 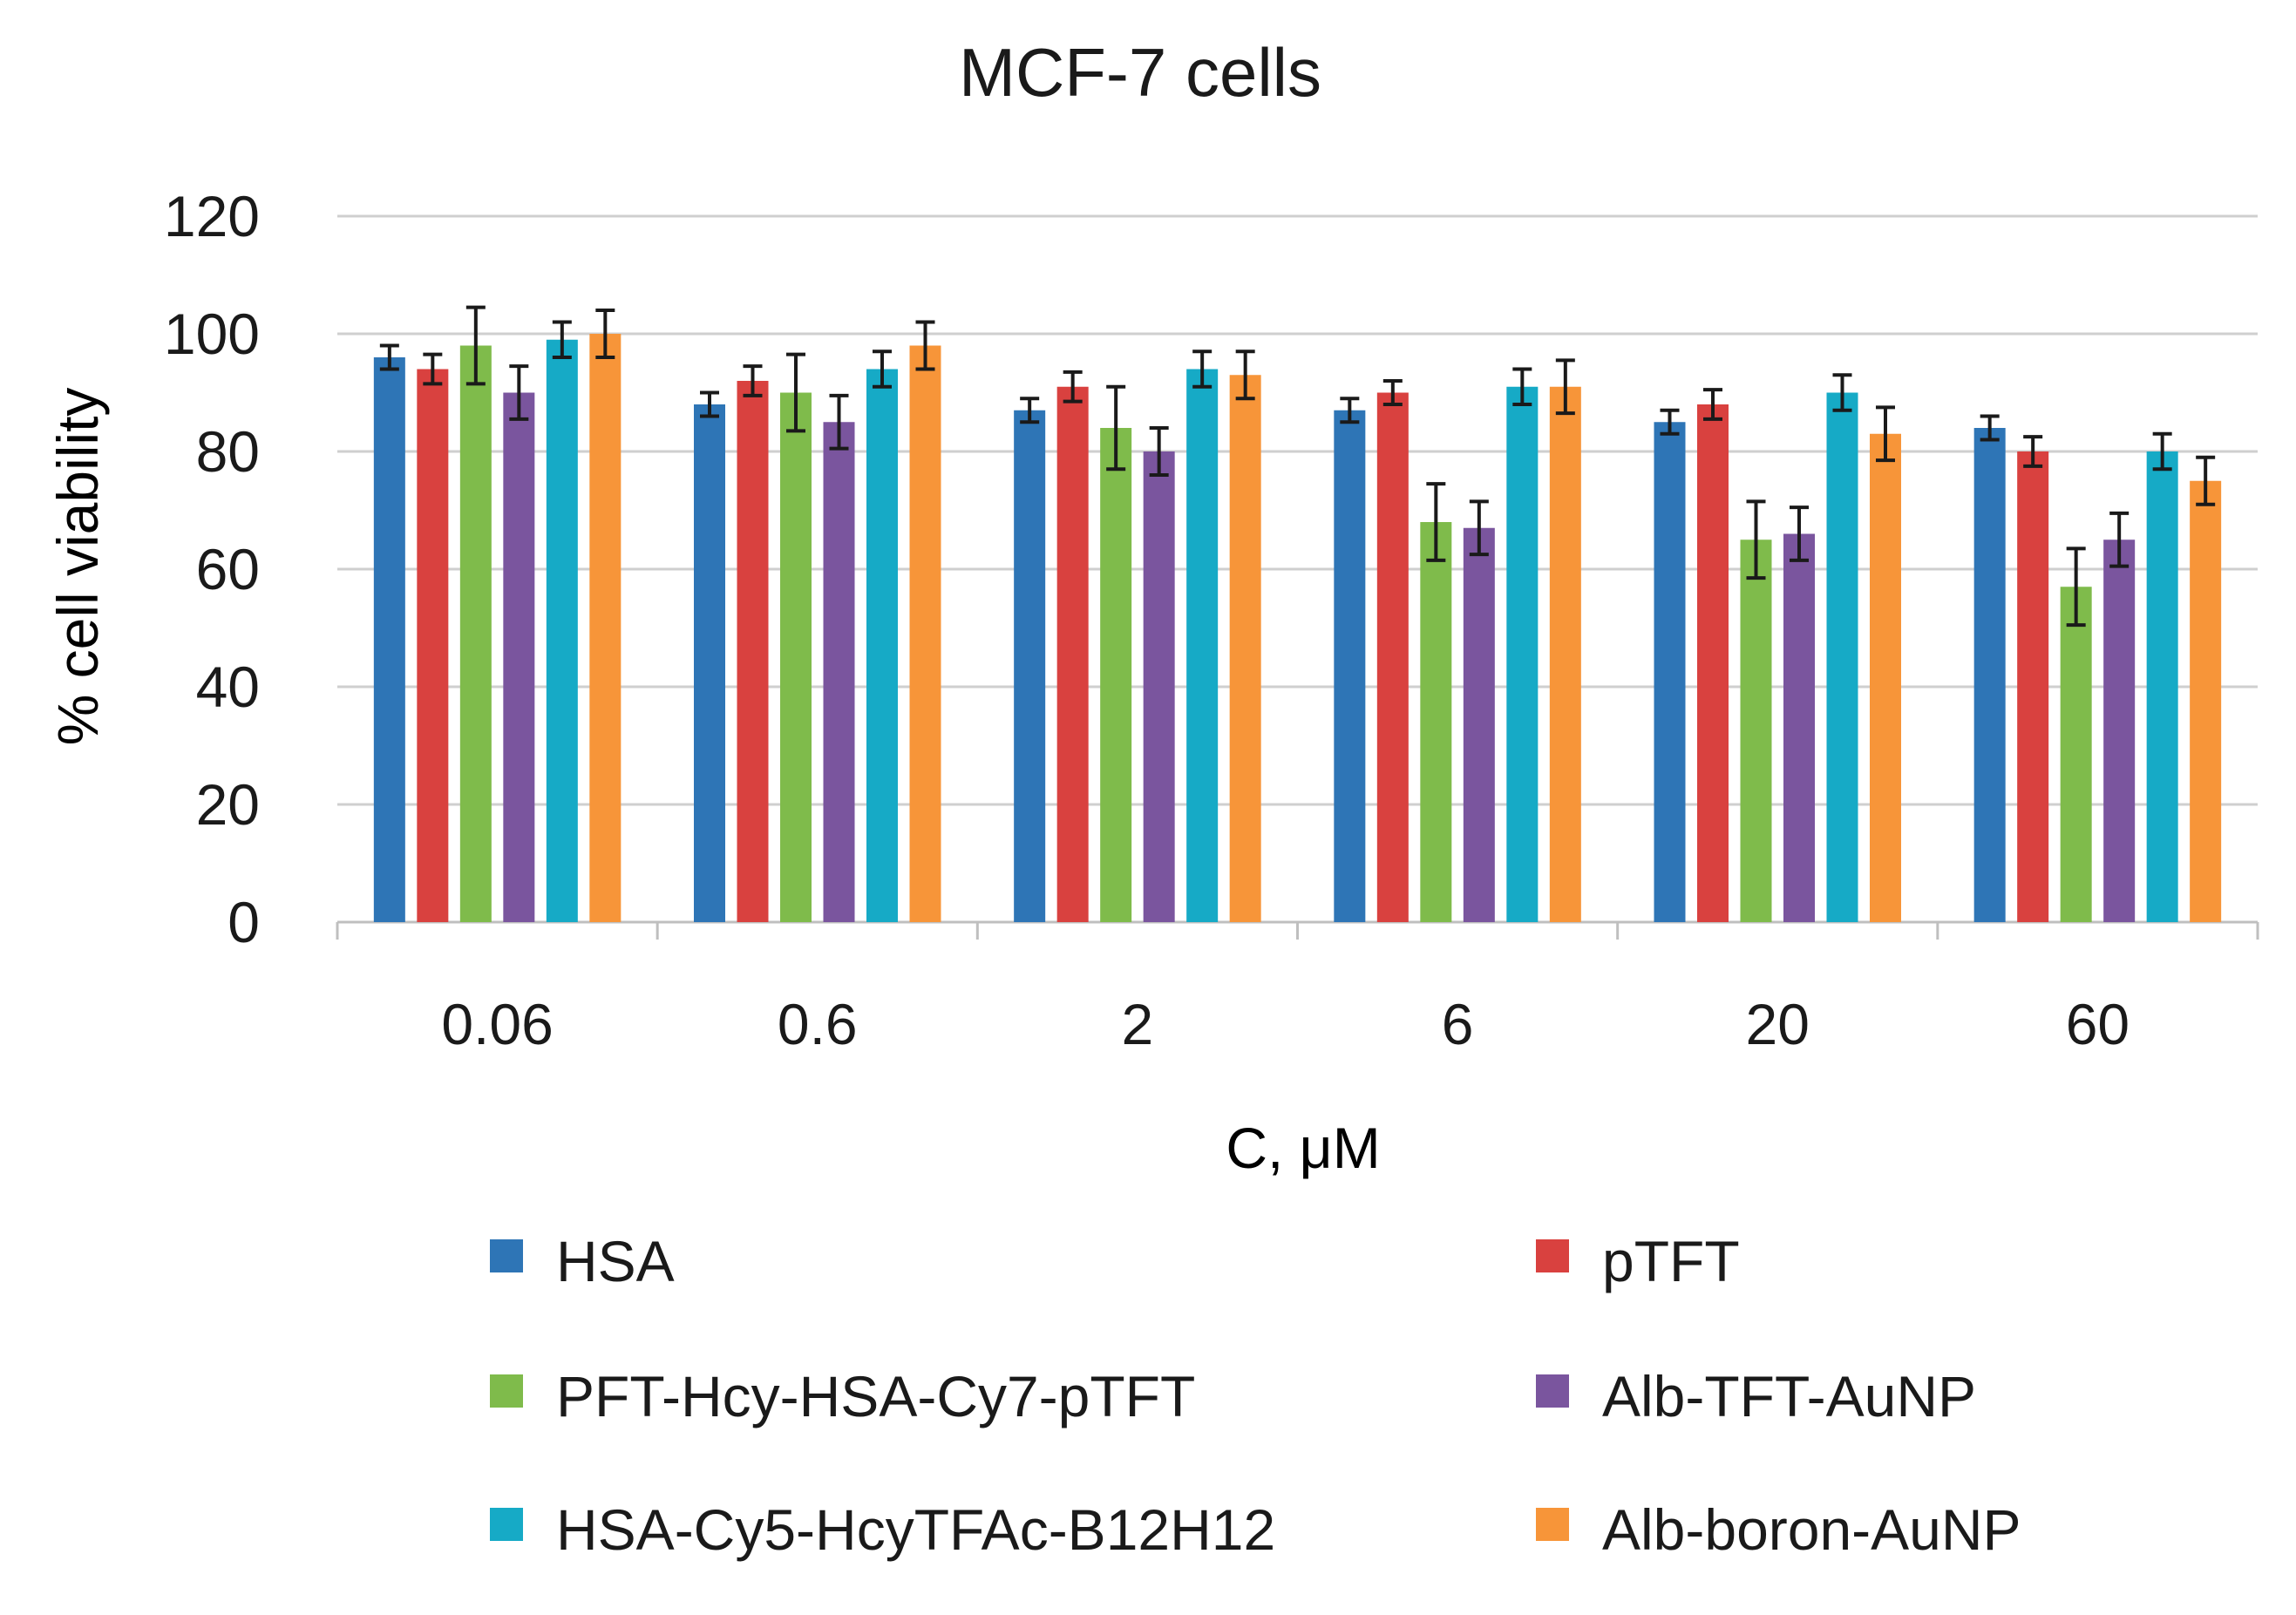 I want to click on y-axis-label: % cell viability, so click(x=77, y=567).